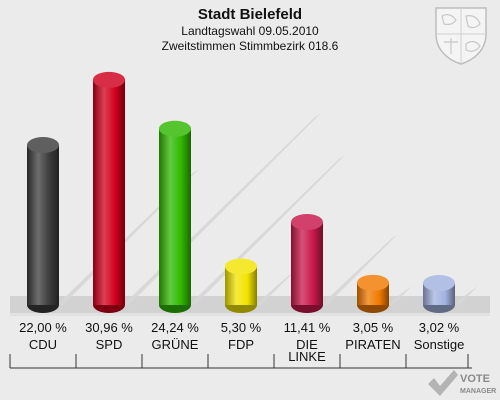 The height and width of the screenshot is (400, 500). I want to click on category-label: LINKE, so click(307, 356).